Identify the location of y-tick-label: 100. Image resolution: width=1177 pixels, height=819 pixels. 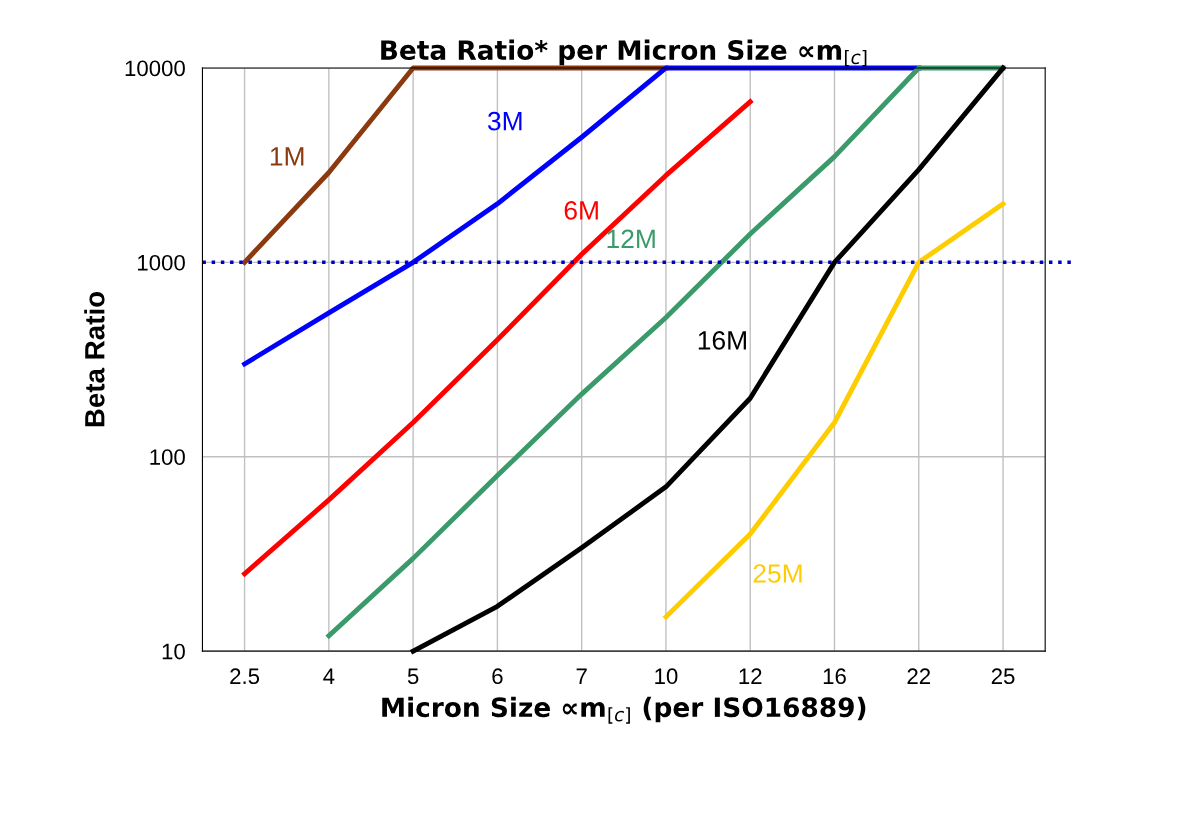
(167, 457).